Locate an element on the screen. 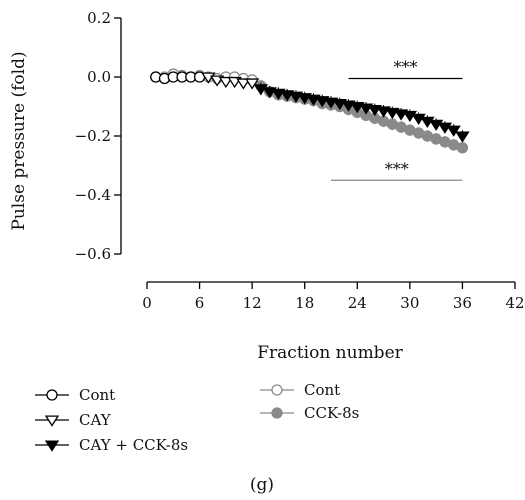 The image size is (525, 500). significance-annotations: *** *** is located at coordinates (397, 119).